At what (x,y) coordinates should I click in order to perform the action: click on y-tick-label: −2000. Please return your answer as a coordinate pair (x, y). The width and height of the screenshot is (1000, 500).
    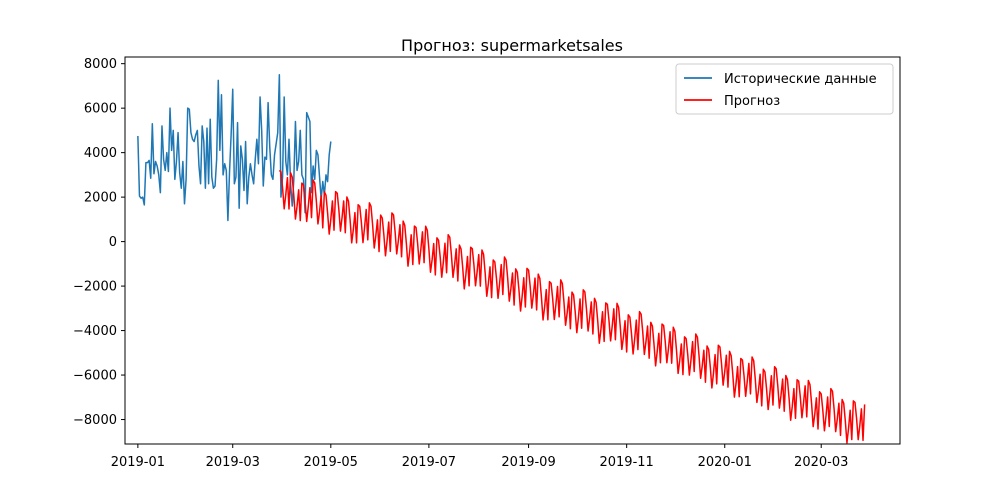
    Looking at the image, I should click on (95, 287).